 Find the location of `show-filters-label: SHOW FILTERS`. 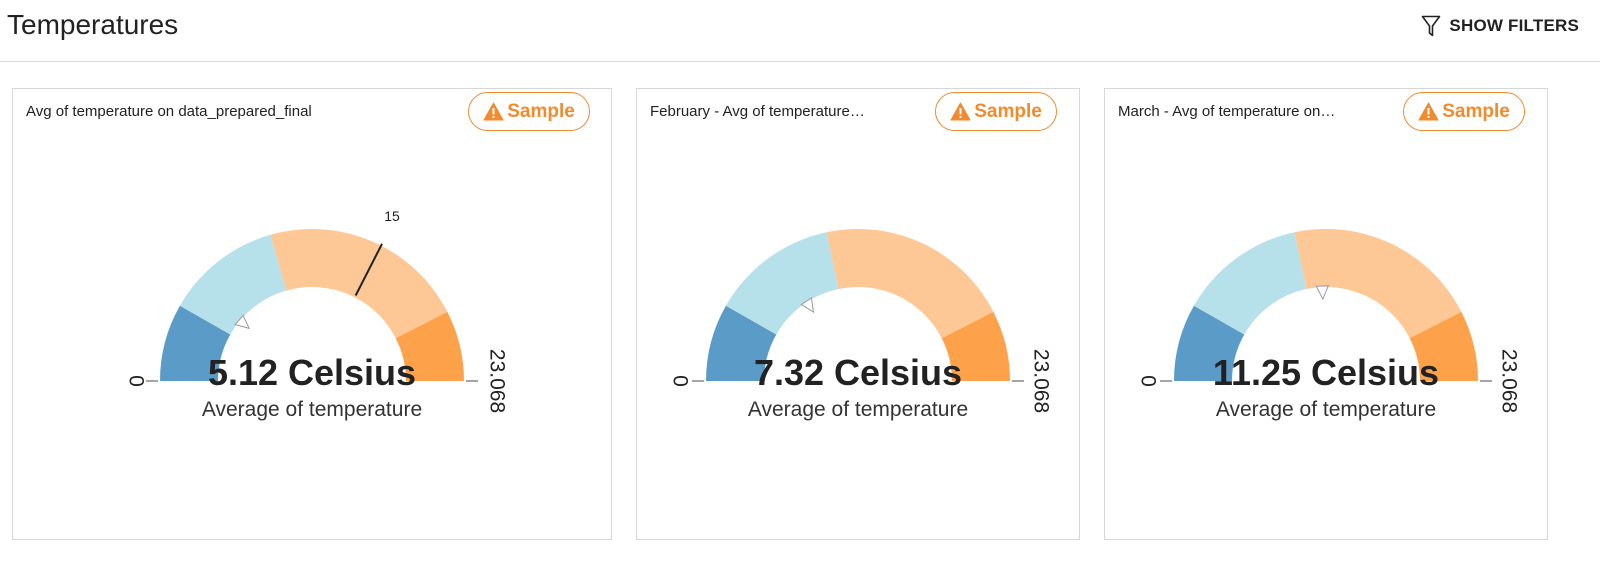

show-filters-label: SHOW FILTERS is located at coordinates (1514, 25).